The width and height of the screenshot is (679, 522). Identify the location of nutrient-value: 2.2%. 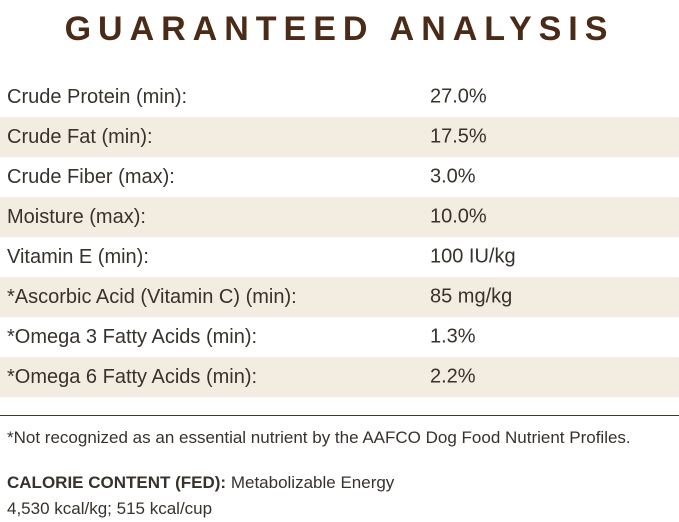
(453, 376).